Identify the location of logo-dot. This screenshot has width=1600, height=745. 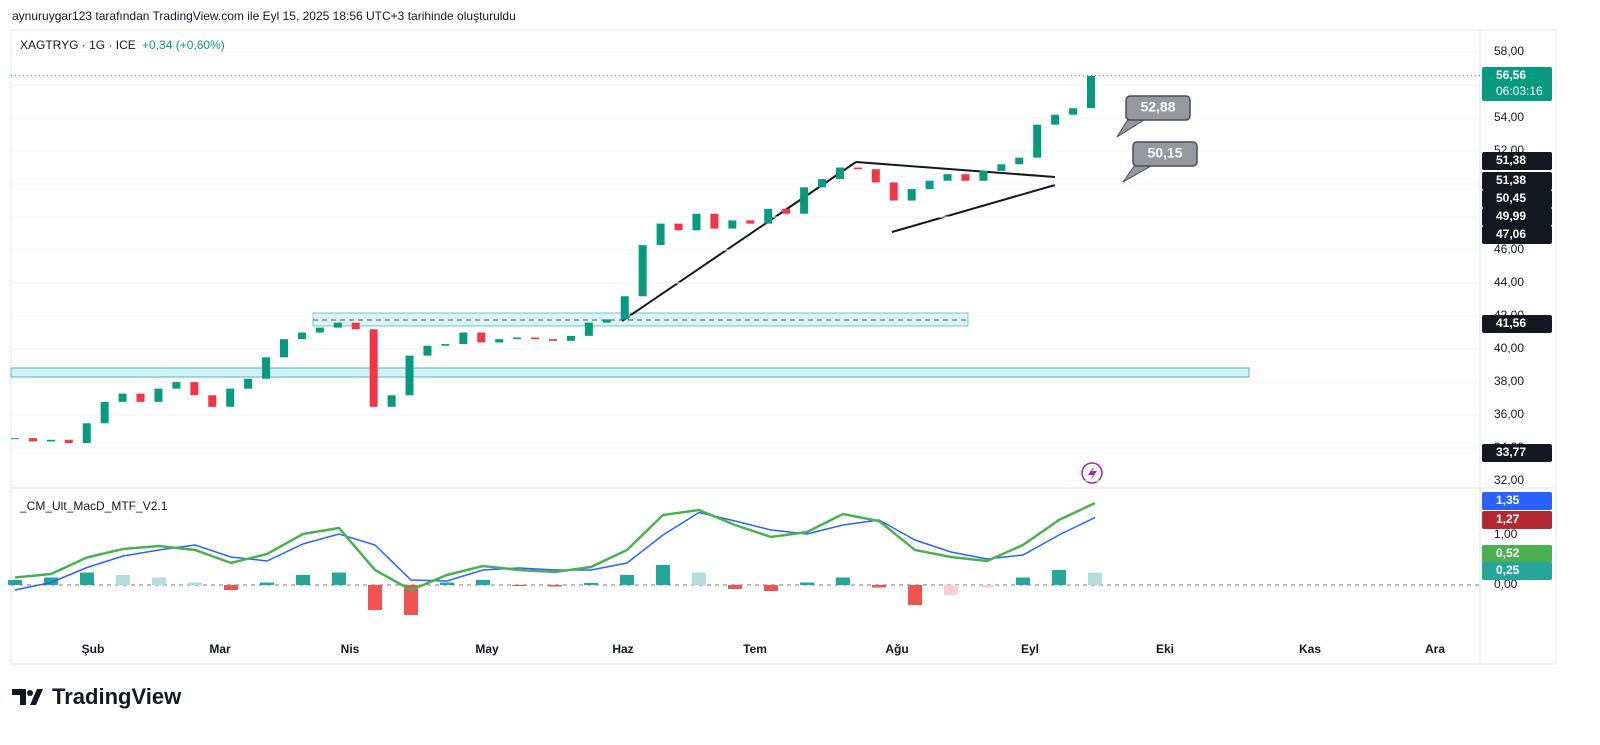
(30, 693).